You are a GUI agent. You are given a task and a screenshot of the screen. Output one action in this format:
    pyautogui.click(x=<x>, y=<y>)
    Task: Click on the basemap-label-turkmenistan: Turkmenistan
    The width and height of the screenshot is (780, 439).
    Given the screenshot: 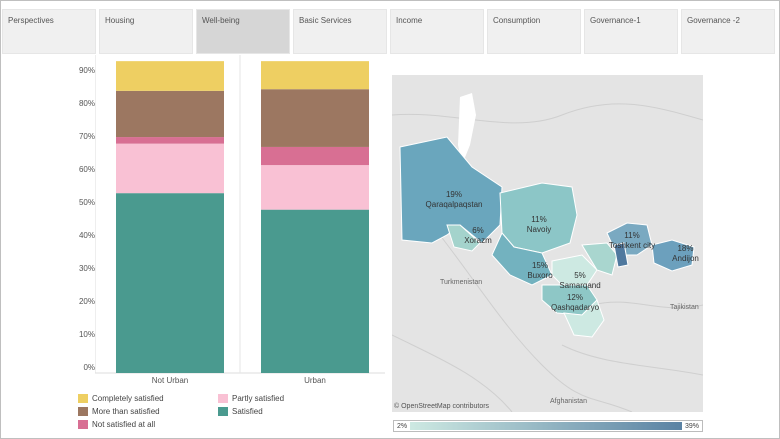 What is the action you would take?
    pyautogui.click(x=461, y=282)
    